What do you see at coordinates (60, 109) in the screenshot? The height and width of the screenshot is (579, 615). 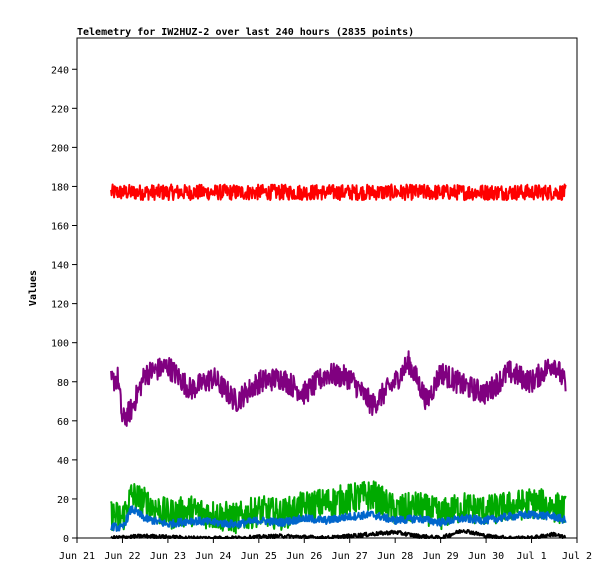 I see `y-tick-label: 220` at bounding box center [60, 109].